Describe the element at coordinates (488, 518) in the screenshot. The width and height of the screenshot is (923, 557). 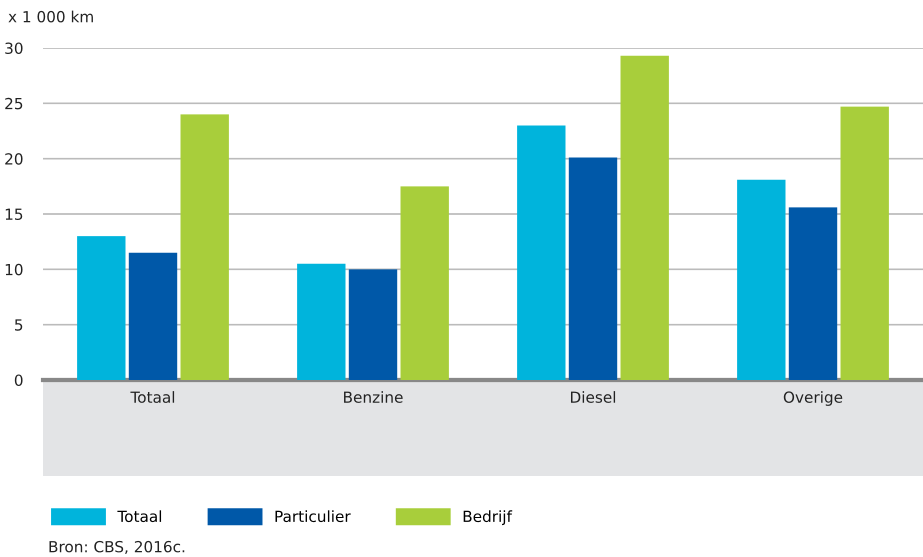
I see `legend-label: Bedrijf` at that location.